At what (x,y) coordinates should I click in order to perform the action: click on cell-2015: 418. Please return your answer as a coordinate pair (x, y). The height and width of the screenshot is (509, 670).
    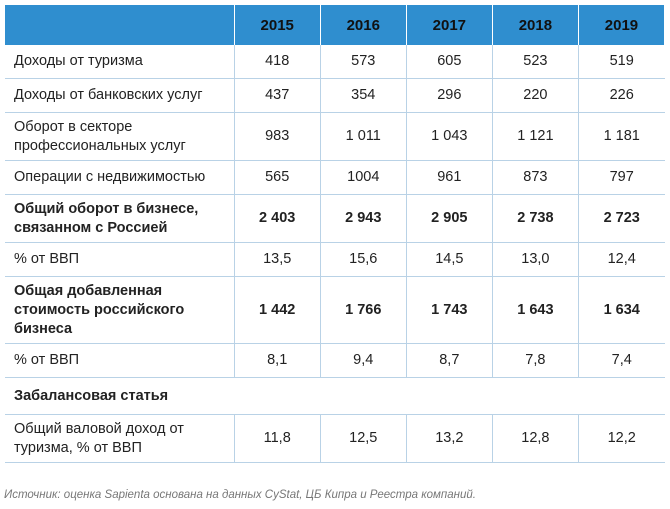
    Looking at the image, I should click on (277, 62).